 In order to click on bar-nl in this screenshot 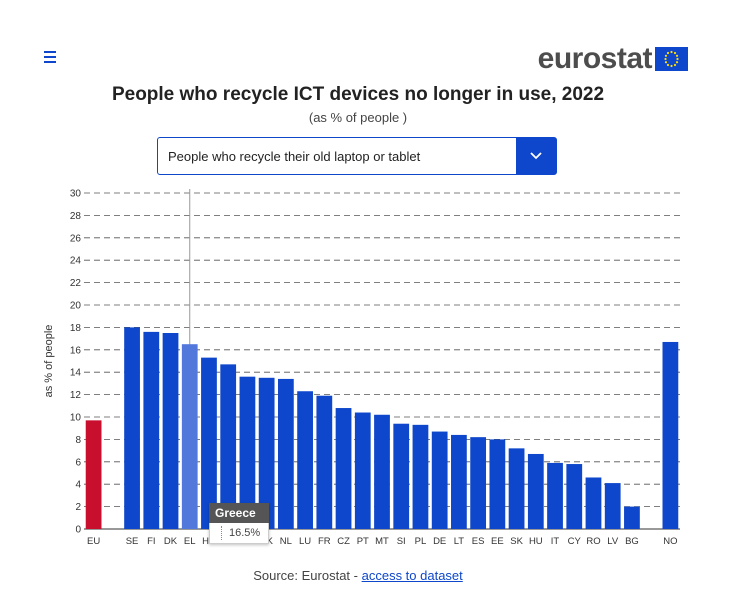, I will do `click(285, 453)`.